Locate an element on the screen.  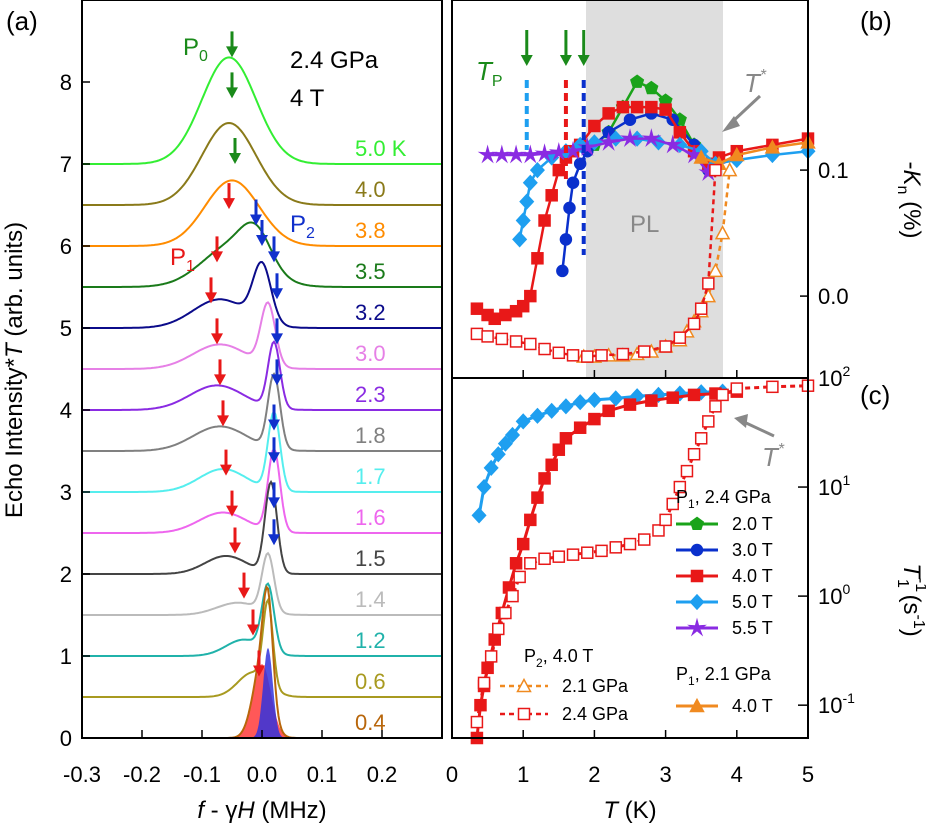
p0-arrow-2-head is located at coordinates (235, 158).